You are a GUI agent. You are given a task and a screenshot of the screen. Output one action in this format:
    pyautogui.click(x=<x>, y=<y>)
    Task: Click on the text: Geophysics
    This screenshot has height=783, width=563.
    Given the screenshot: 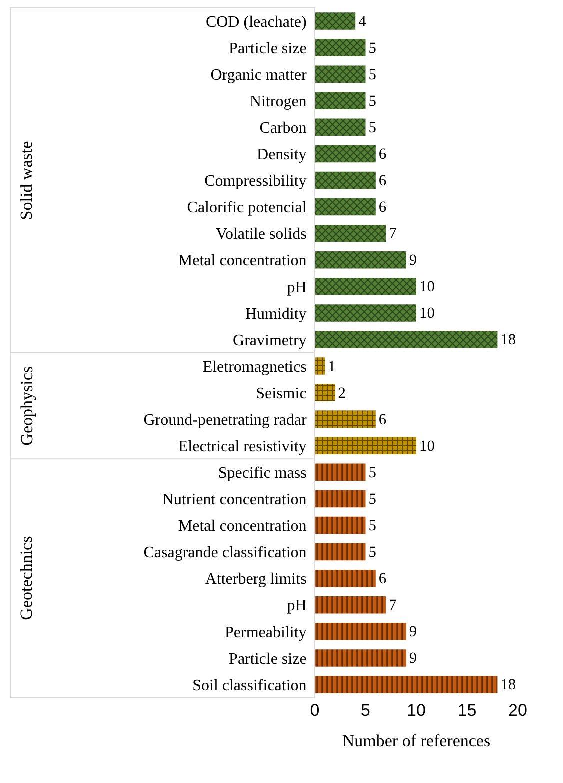 What is the action you would take?
    pyautogui.click(x=27, y=406)
    